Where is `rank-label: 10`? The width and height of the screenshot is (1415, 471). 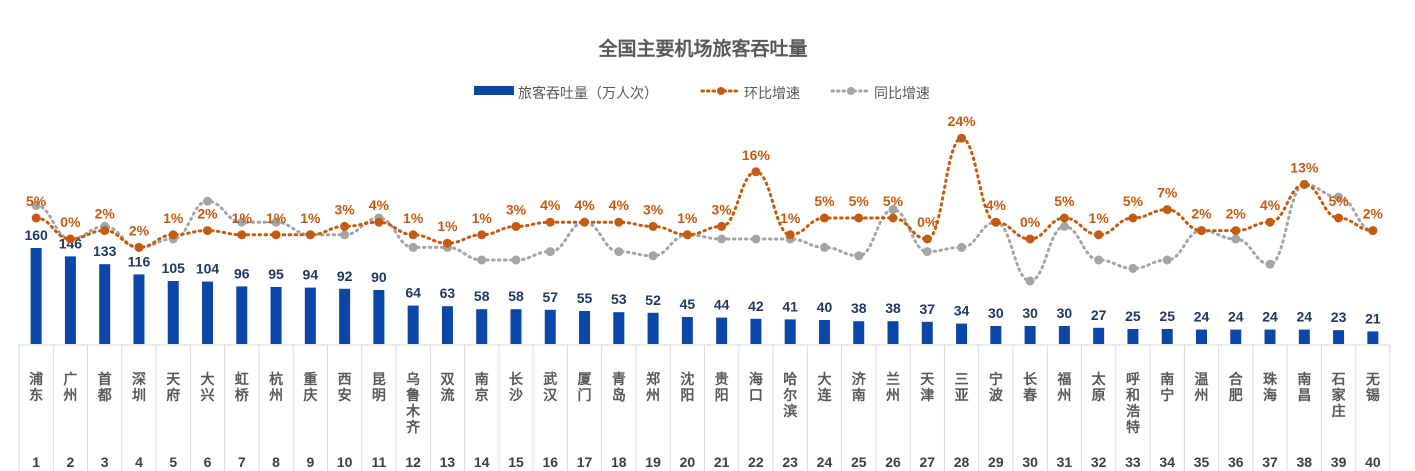
rank-label: 10 is located at coordinates (345, 462).